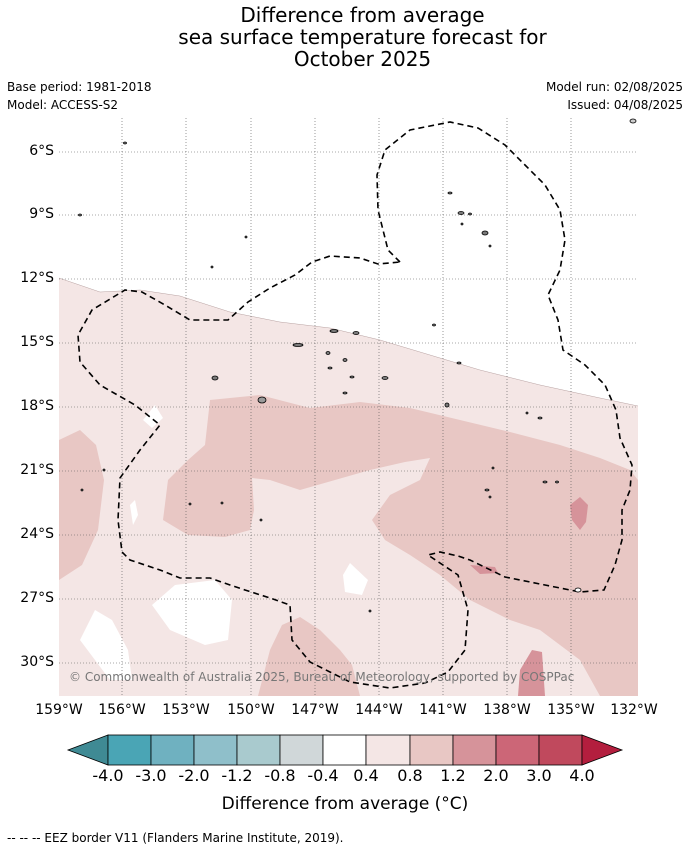  Describe the element at coordinates (362, 37) in the screenshot. I see `title-line-2: sea surface temperature forecast for` at that location.